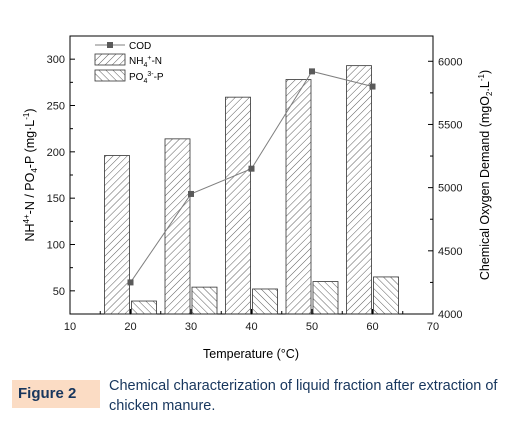  What do you see at coordinates (56, 153) in the screenshot?
I see `left-tick-label-200: 200` at bounding box center [56, 153].